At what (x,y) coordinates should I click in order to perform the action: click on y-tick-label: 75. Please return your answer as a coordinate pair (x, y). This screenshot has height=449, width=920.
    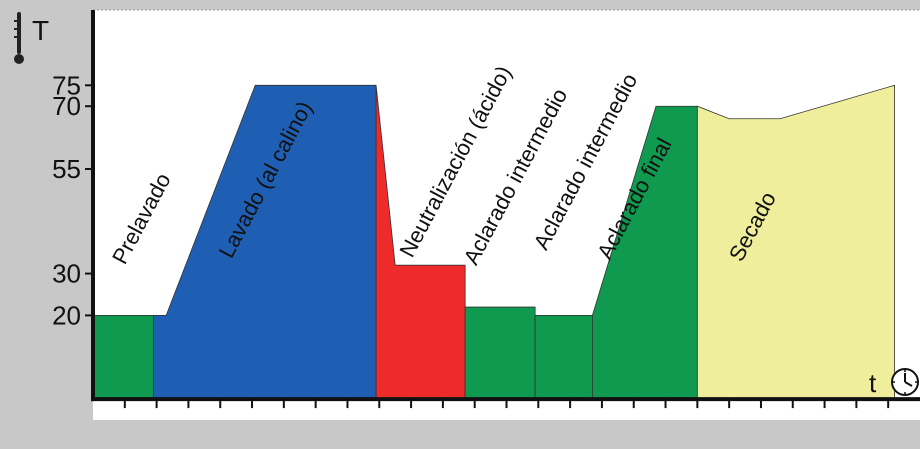
    Looking at the image, I should click on (66, 85).